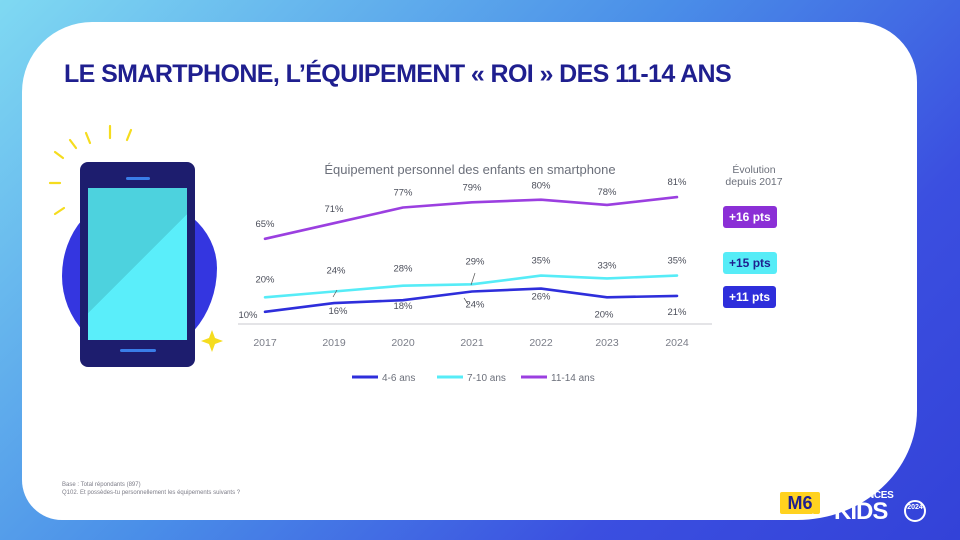 This screenshot has height=540, width=960. I want to click on data-label-4-6-2021: 24%, so click(475, 305).